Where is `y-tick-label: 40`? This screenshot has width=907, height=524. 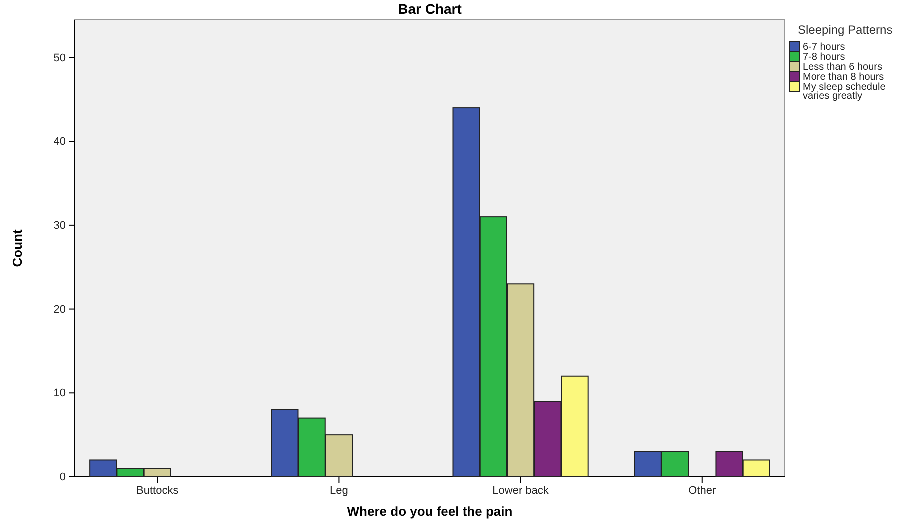 y-tick-label: 40 is located at coordinates (60, 142).